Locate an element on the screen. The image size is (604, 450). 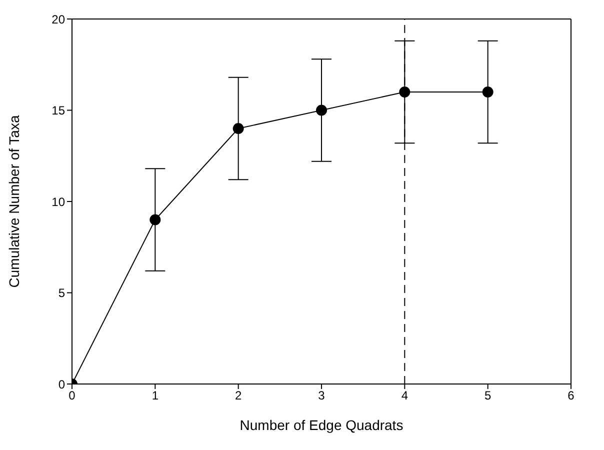
x-tick-label: 6 is located at coordinates (571, 395).